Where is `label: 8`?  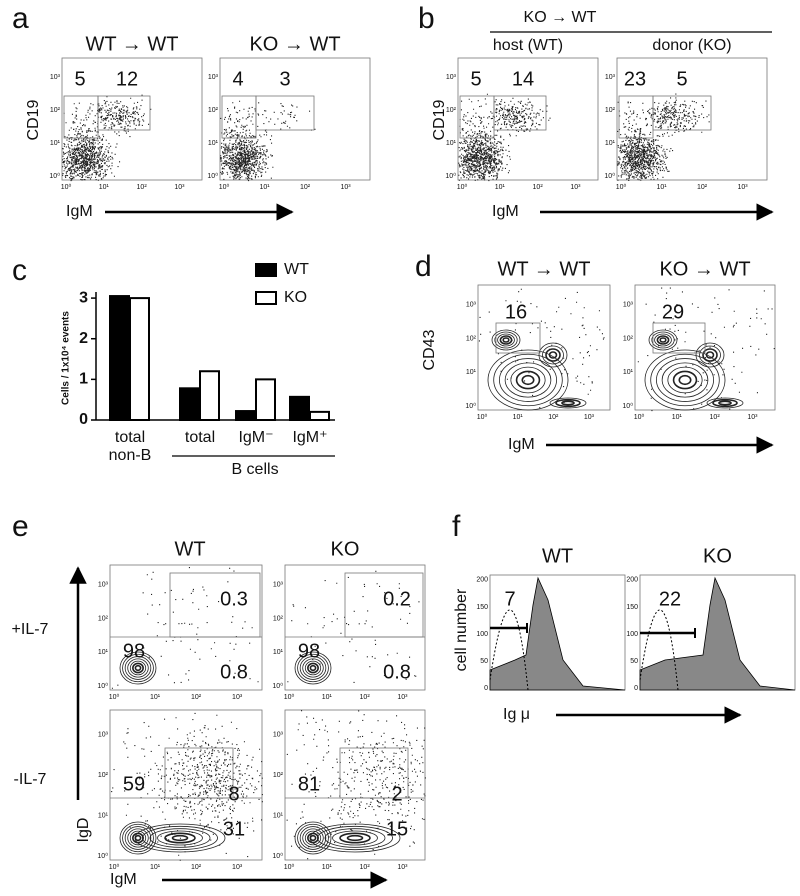
label: 8 is located at coordinates (233, 794).